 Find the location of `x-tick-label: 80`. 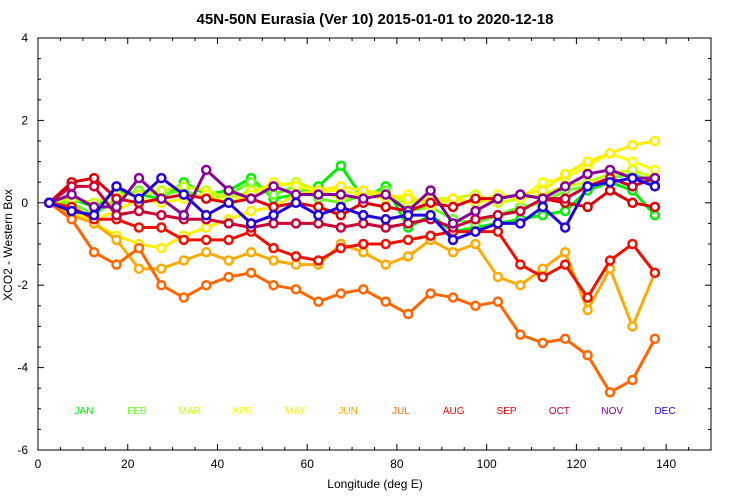

x-tick-label: 80 is located at coordinates (397, 464).